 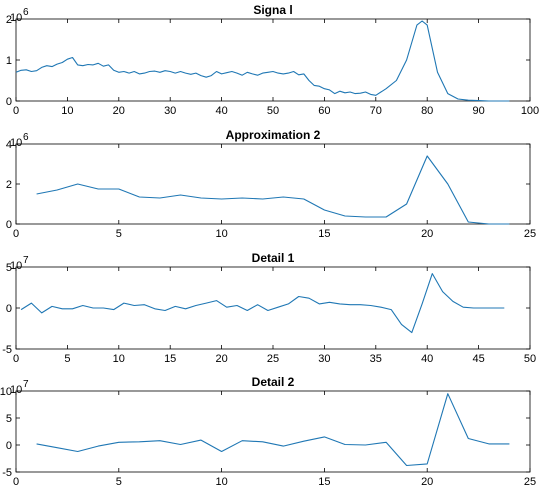 What do you see at coordinates (427, 234) in the screenshot?
I see `chart-2-x-tick-label: 20` at bounding box center [427, 234].